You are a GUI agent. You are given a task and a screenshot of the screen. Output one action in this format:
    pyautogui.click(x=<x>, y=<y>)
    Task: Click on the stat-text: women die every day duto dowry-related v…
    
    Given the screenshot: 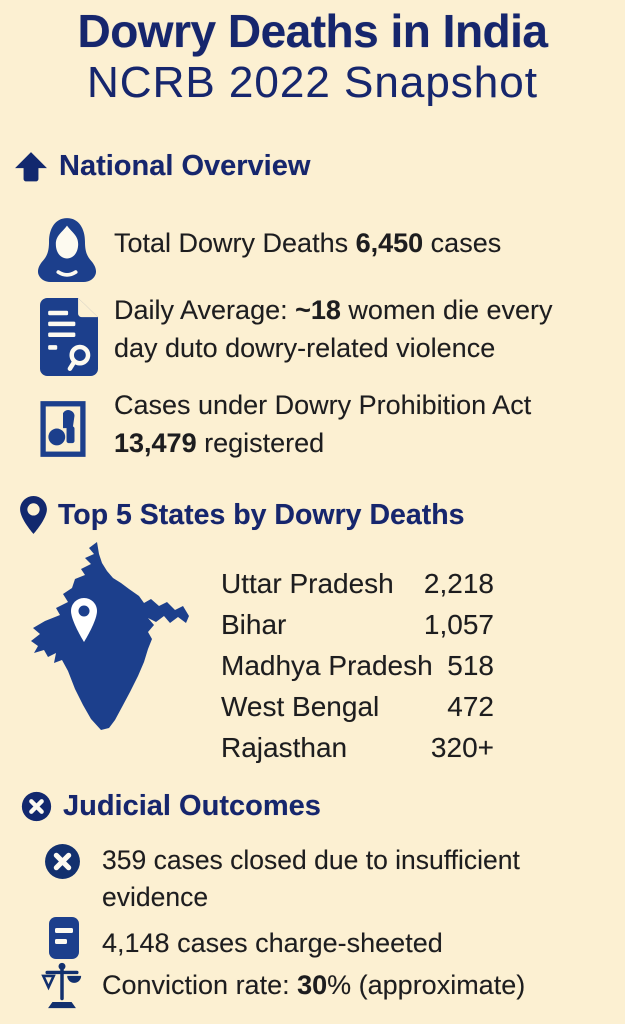 What is the action you would take?
    pyautogui.click(x=333, y=329)
    